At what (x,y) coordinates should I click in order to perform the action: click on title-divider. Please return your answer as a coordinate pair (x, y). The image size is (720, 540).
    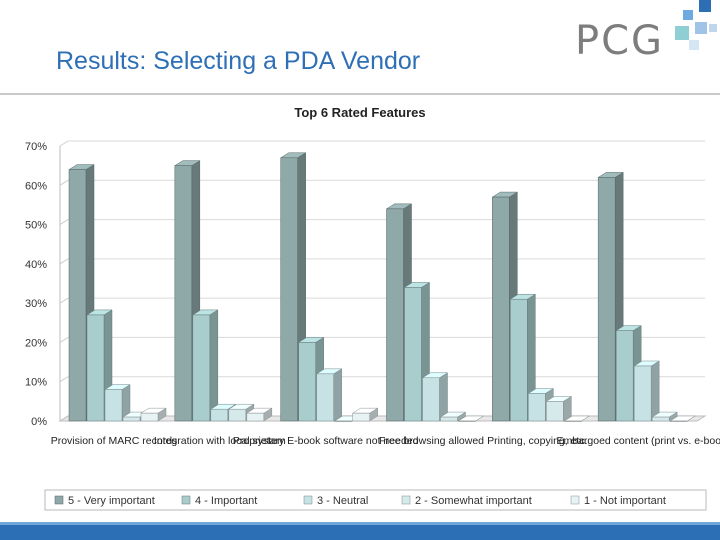
    Looking at the image, I should click on (360, 94).